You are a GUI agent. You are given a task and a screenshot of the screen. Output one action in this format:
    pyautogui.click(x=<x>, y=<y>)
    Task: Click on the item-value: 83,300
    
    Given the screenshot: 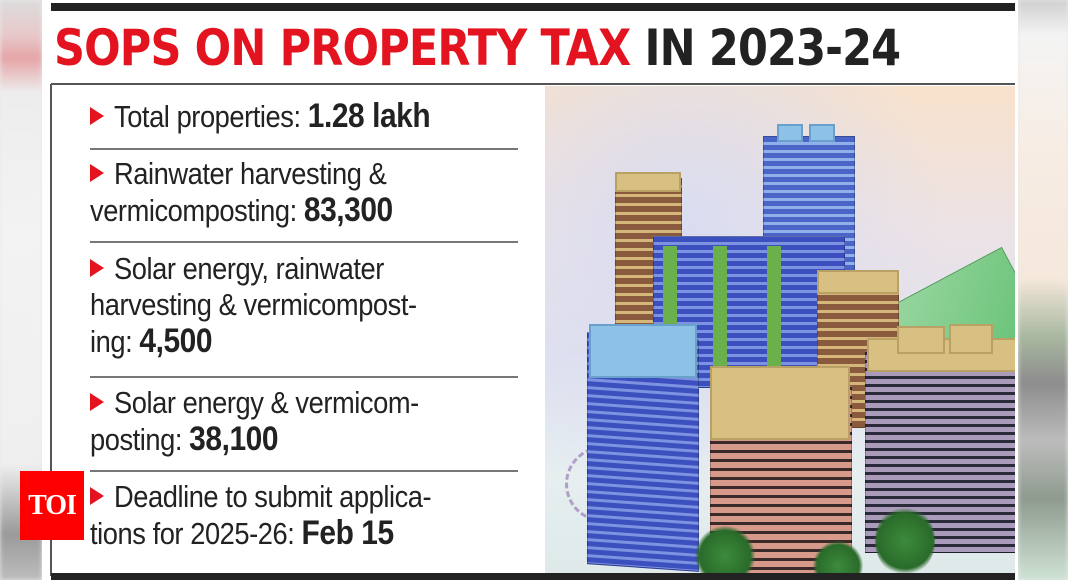 What is the action you would take?
    pyautogui.click(x=348, y=210)
    